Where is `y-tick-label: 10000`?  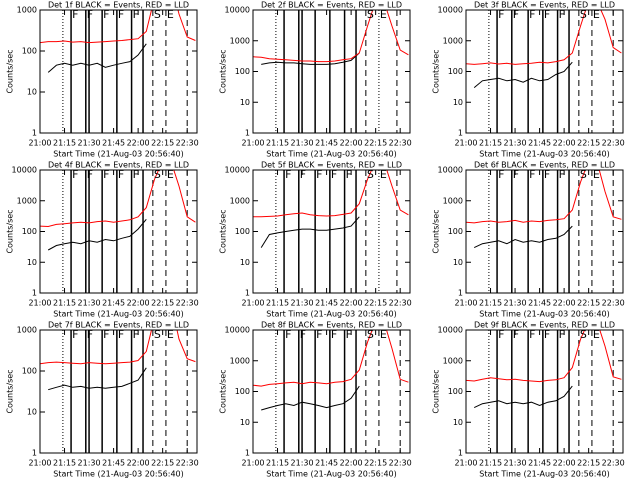 y-tick-label: 10000 is located at coordinates (450, 330).